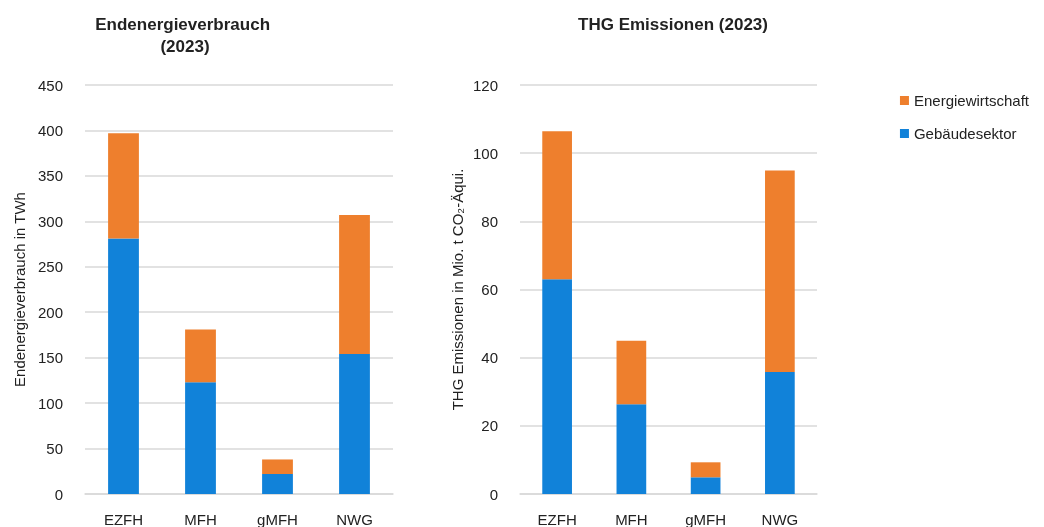 The height and width of the screenshot is (527, 1044). I want to click on y-tick-label: 450, so click(50, 85).